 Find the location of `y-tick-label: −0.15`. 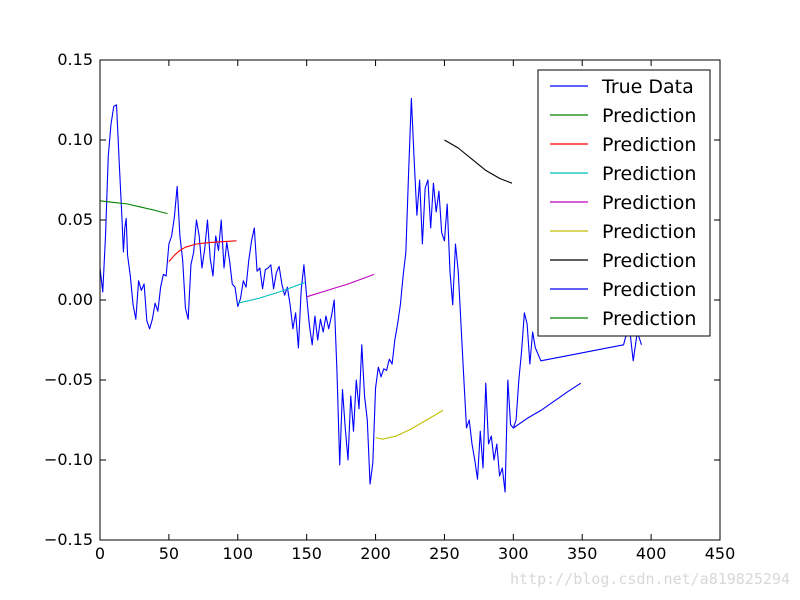

y-tick-label: −0.15 is located at coordinates (68, 539).